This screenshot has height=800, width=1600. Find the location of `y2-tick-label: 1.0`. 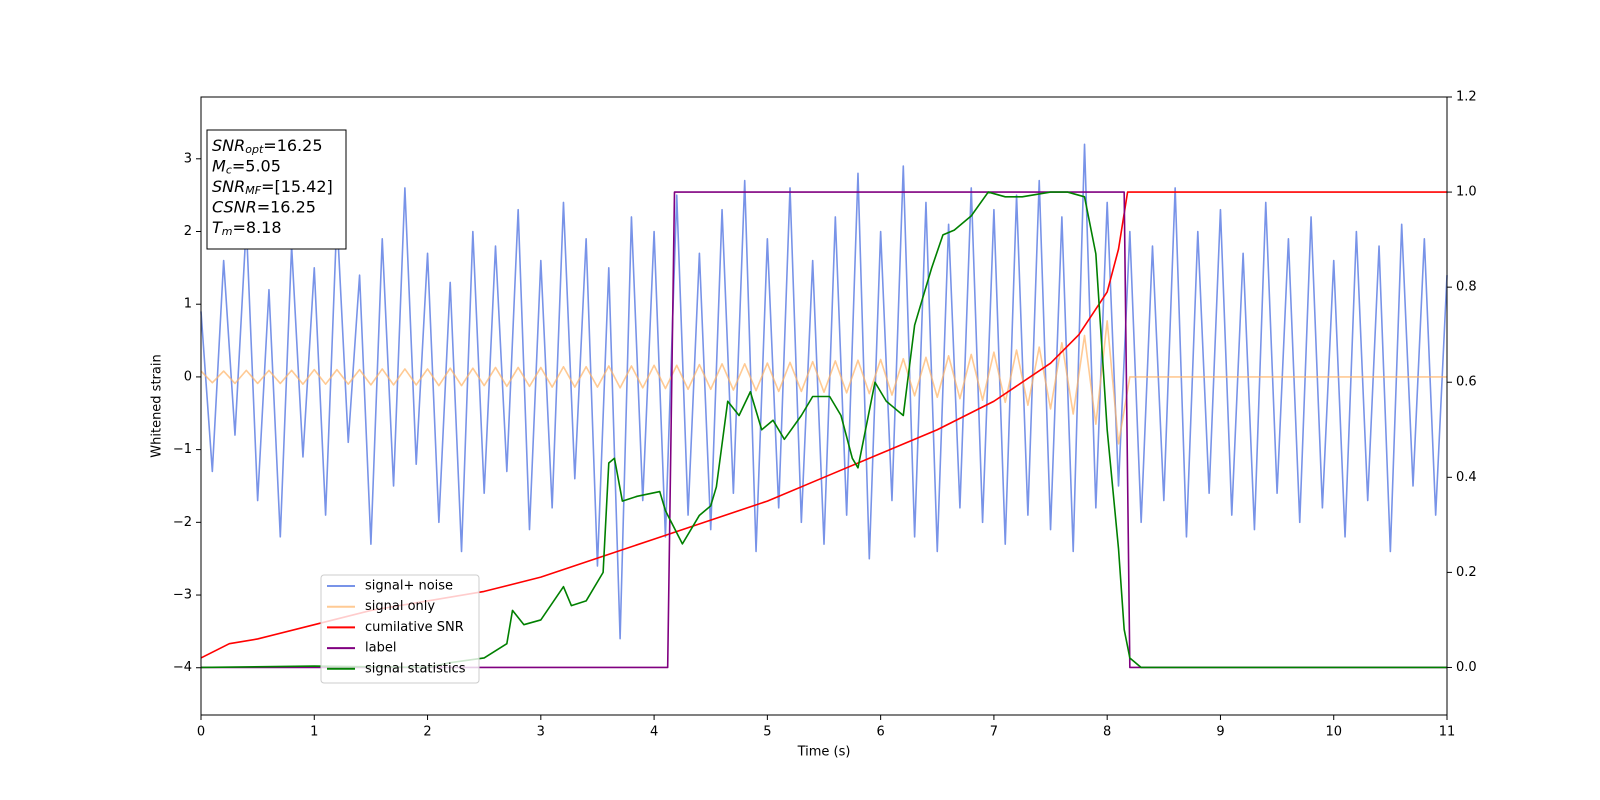

y2-tick-label: 1.0 is located at coordinates (1466, 192).